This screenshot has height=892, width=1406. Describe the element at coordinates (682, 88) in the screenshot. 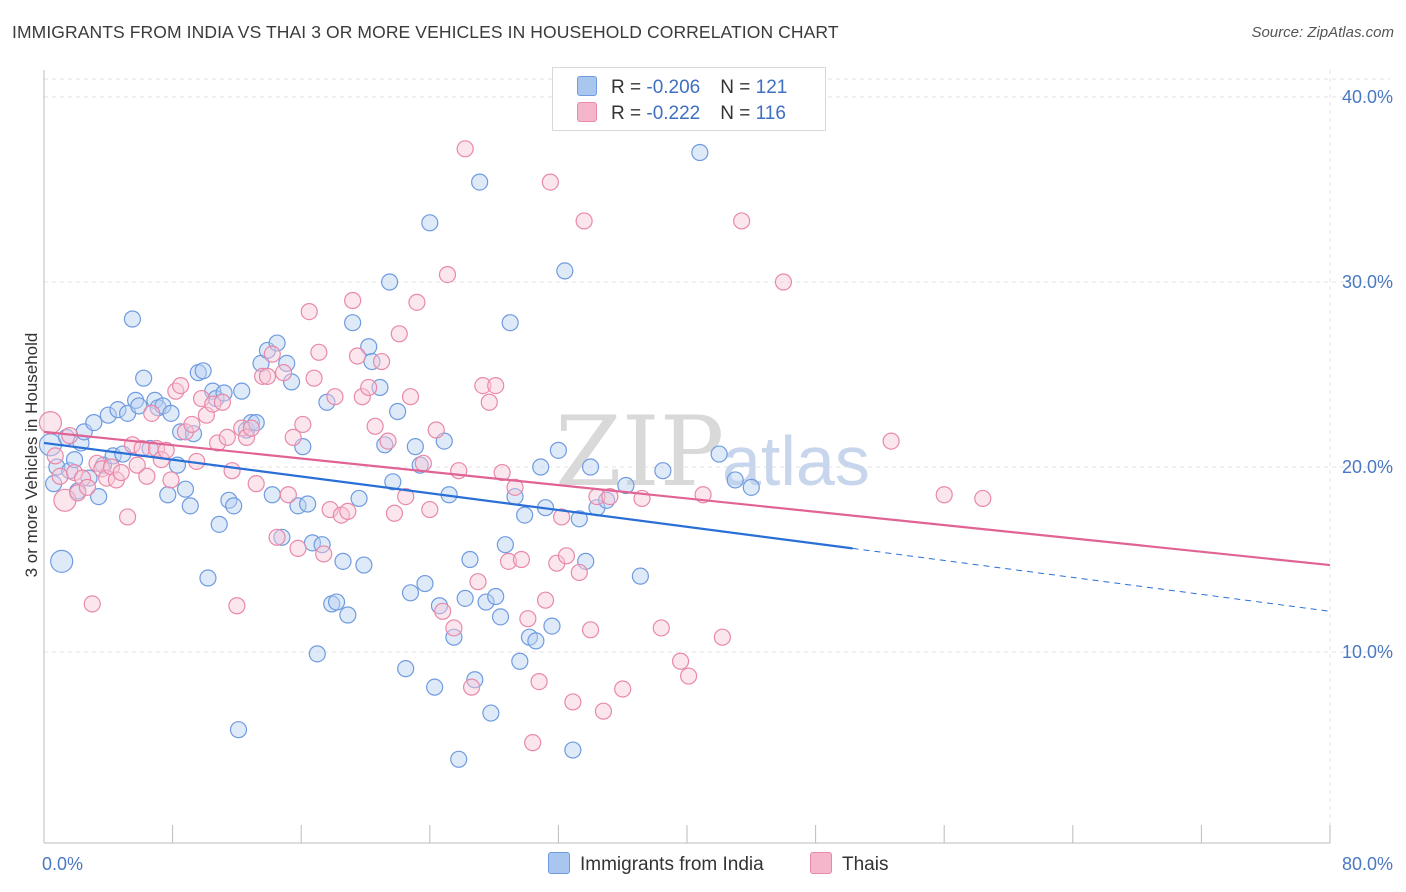

I see `legend-row-india: R = -0.206 N = 121` at that location.